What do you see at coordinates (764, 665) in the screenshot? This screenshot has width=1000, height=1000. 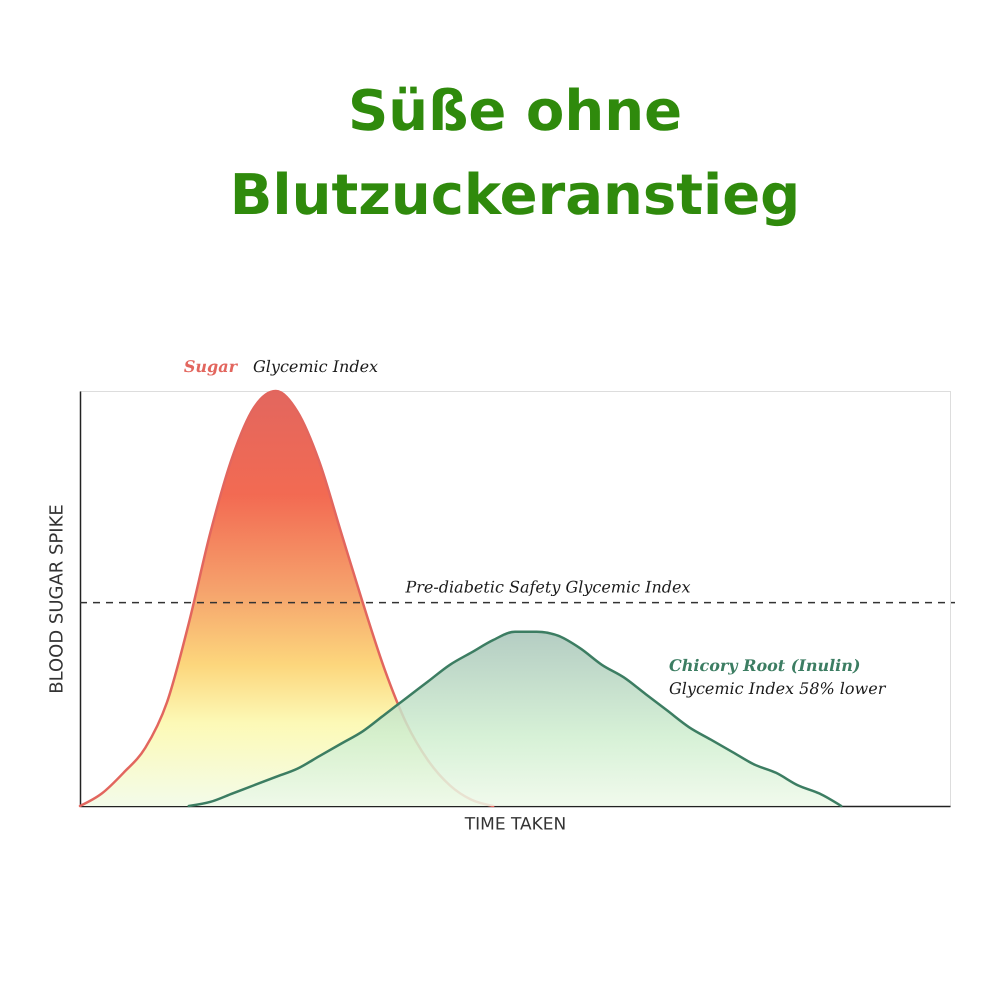 I see `series-label: Chicory Root (Inulin)` at bounding box center [764, 665].